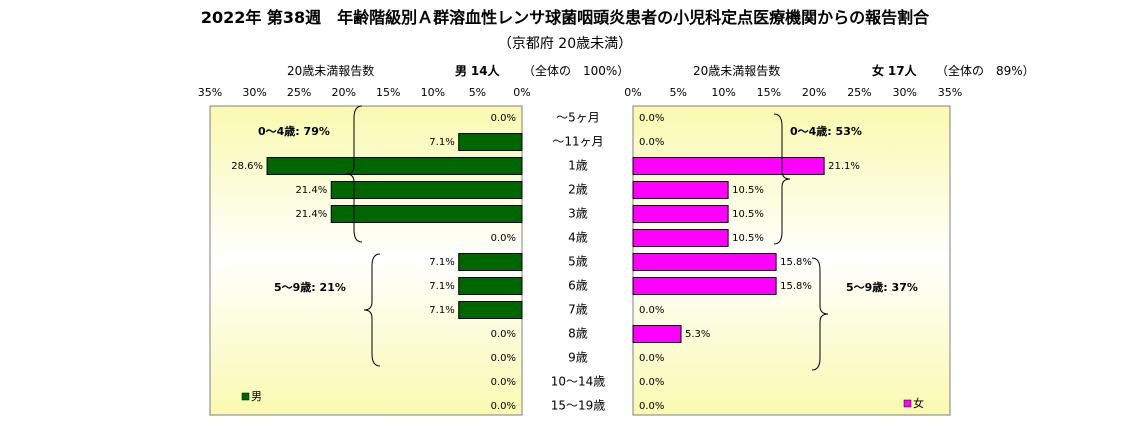 This screenshot has width=1130, height=445. What do you see at coordinates (902, 71) in the screenshot?
I see `female-header-count: 17人` at bounding box center [902, 71].